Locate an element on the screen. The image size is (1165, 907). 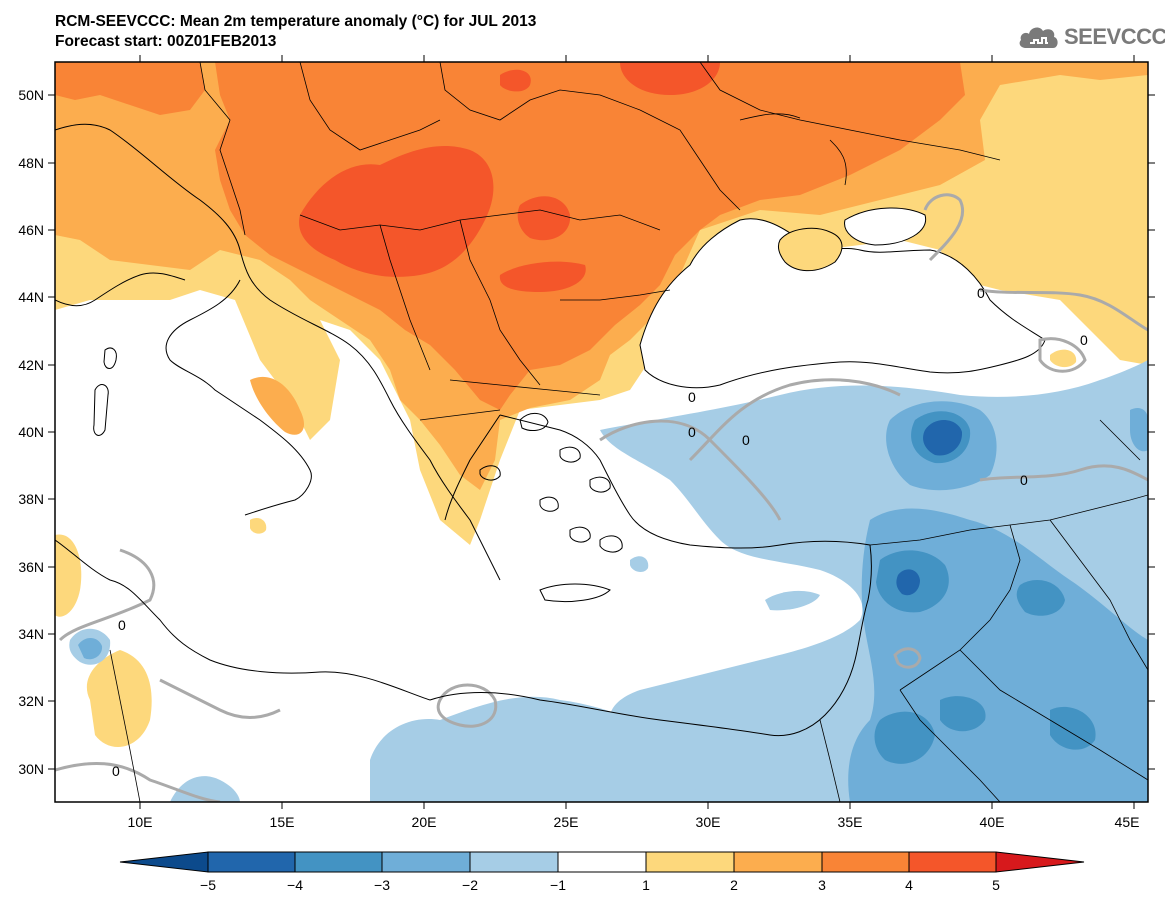
lat-label-46n: 46N is located at coordinates (31, 230).